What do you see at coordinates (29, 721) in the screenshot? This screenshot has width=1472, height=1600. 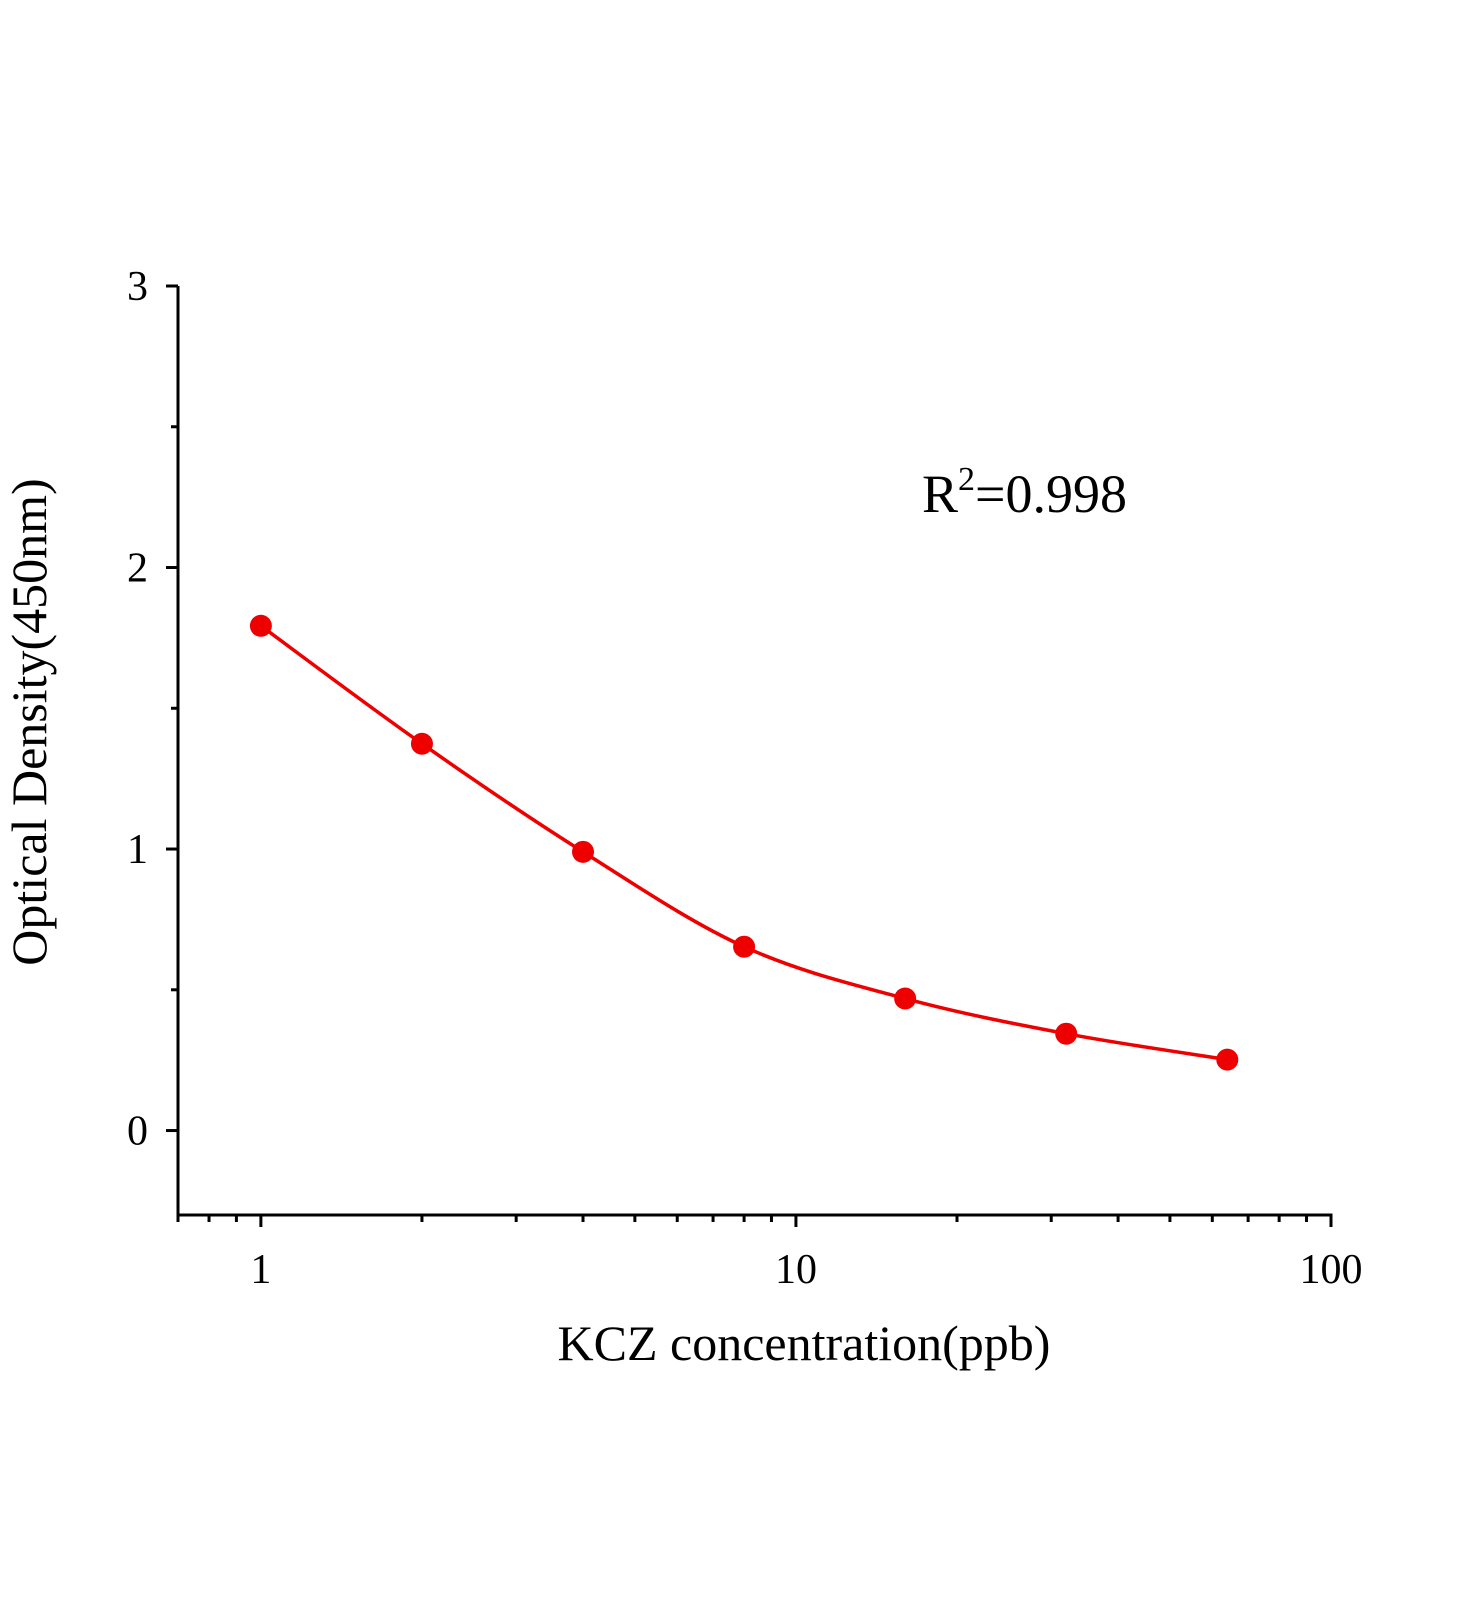 I see `y-axis-label: Optical Density(450nm)` at bounding box center [29, 721].